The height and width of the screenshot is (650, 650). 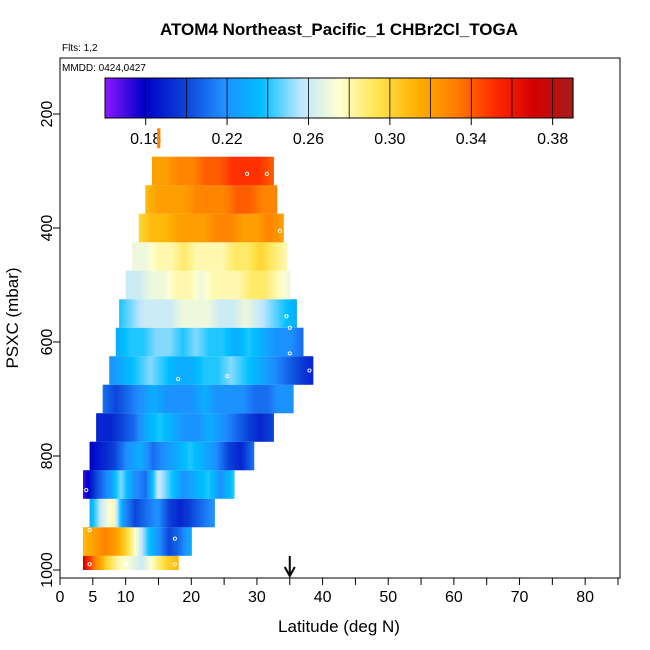 What do you see at coordinates (339, 98) in the screenshot?
I see `colorbar-frame` at bounding box center [339, 98].